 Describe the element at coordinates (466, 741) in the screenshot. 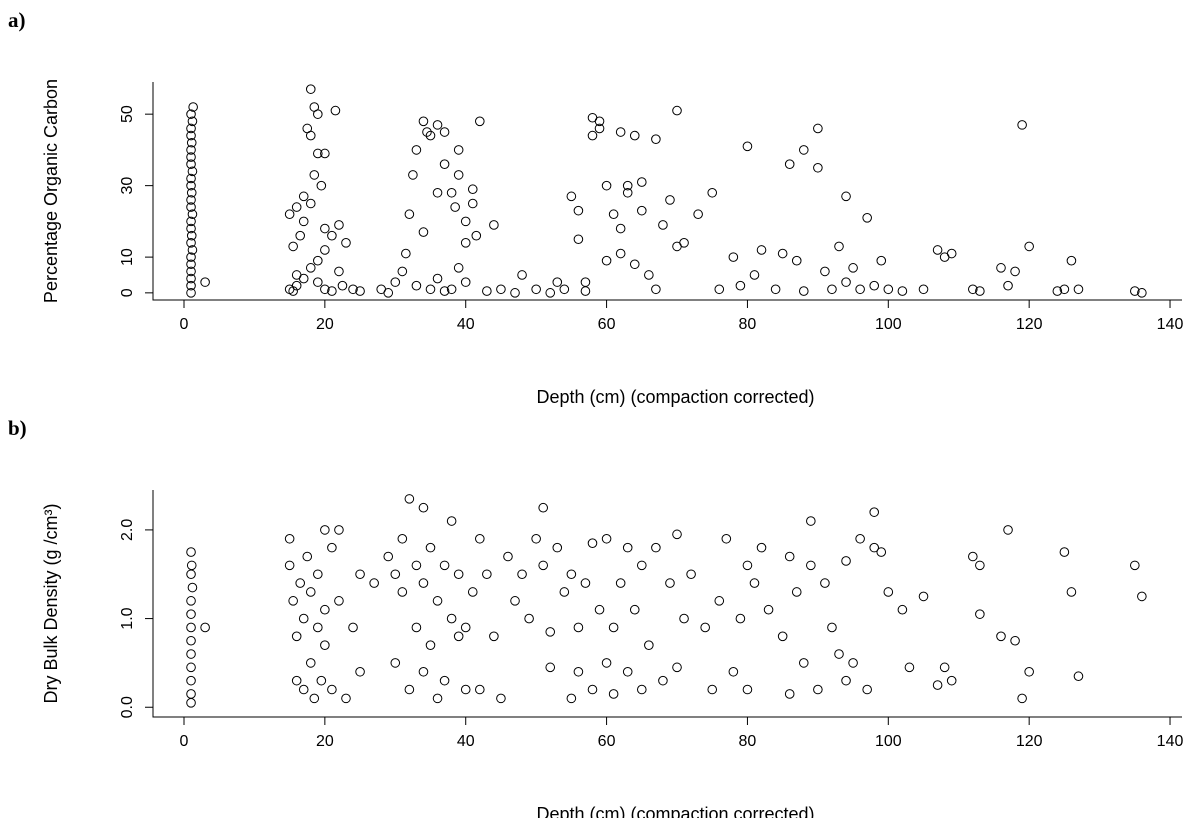

I see `x-tick-label: 40` at that location.